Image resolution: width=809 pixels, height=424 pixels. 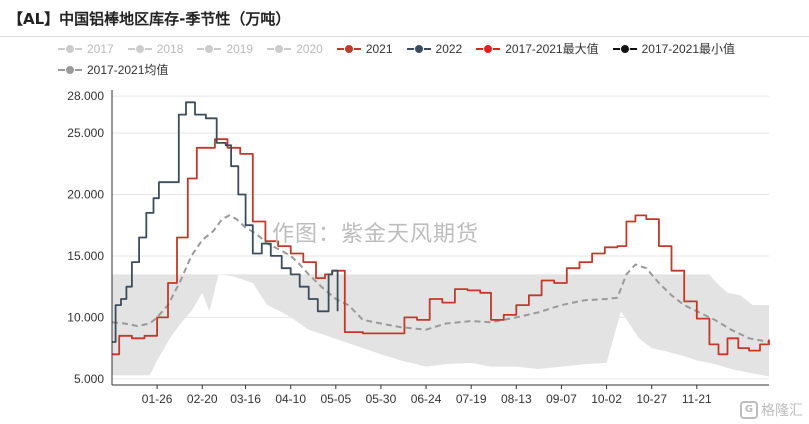 What do you see at coordinates (379, 48) in the screenshot?
I see `legend-label: 2021` at bounding box center [379, 48].